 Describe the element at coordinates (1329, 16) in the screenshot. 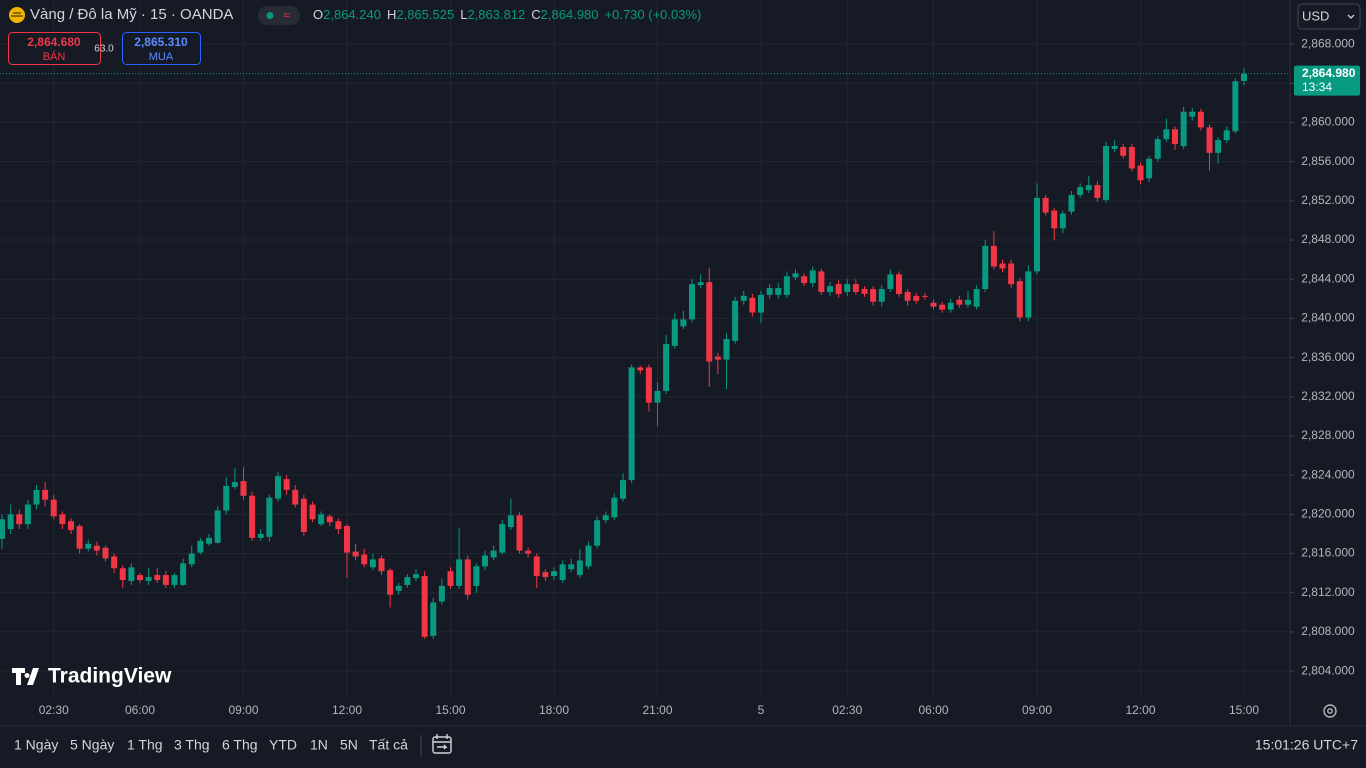

I see `currency-button` at that location.